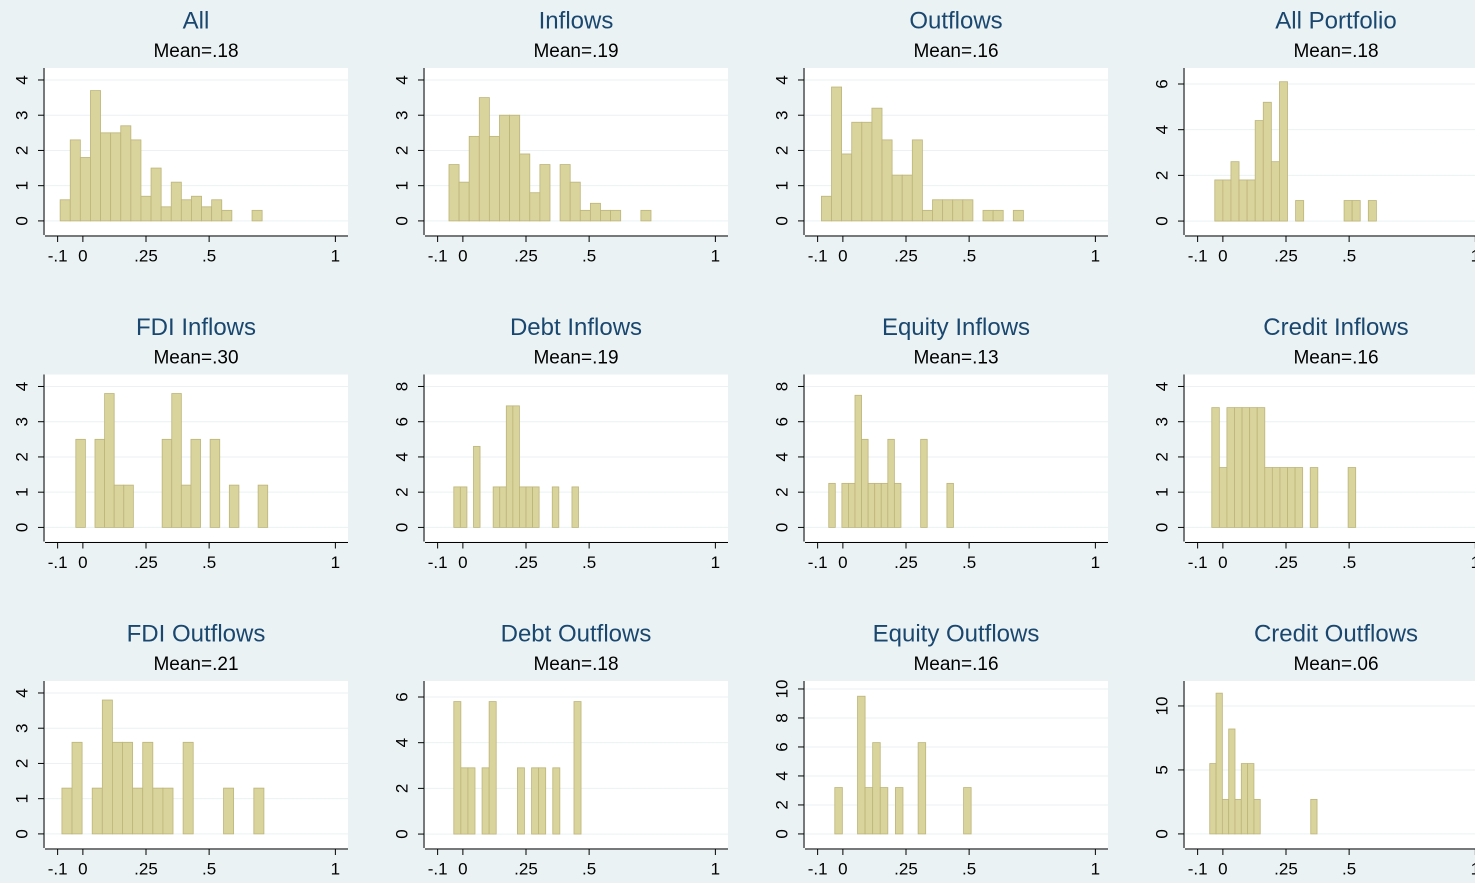  Describe the element at coordinates (576, 20) in the screenshot. I see `panel-title: Inflows` at that location.